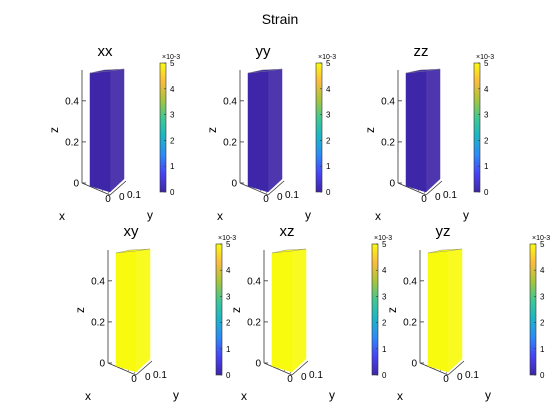  What do you see at coordinates (326, 125) in the screenshot?
I see `colorbar-yy: 0 1 2 3 4 5×10-3` at bounding box center [326, 125].